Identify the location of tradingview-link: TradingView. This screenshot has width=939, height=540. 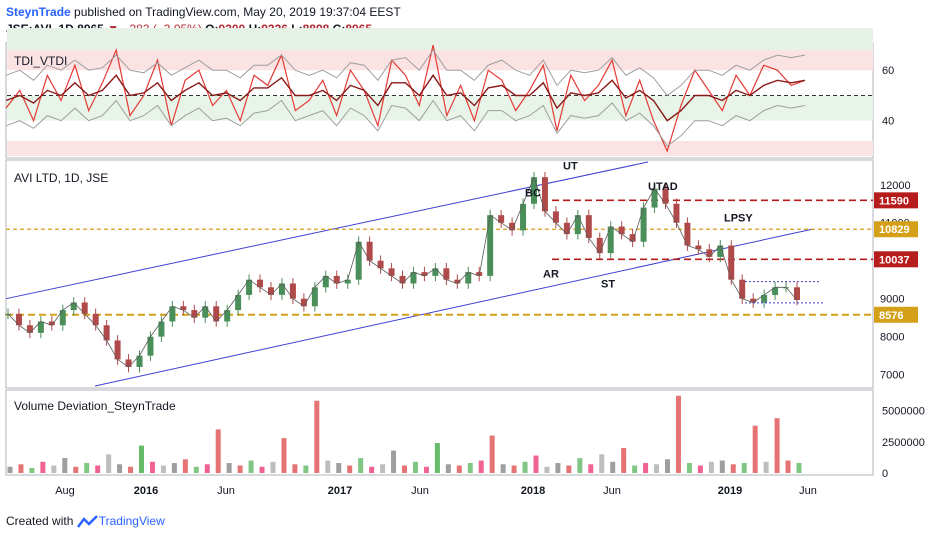
(131, 521).